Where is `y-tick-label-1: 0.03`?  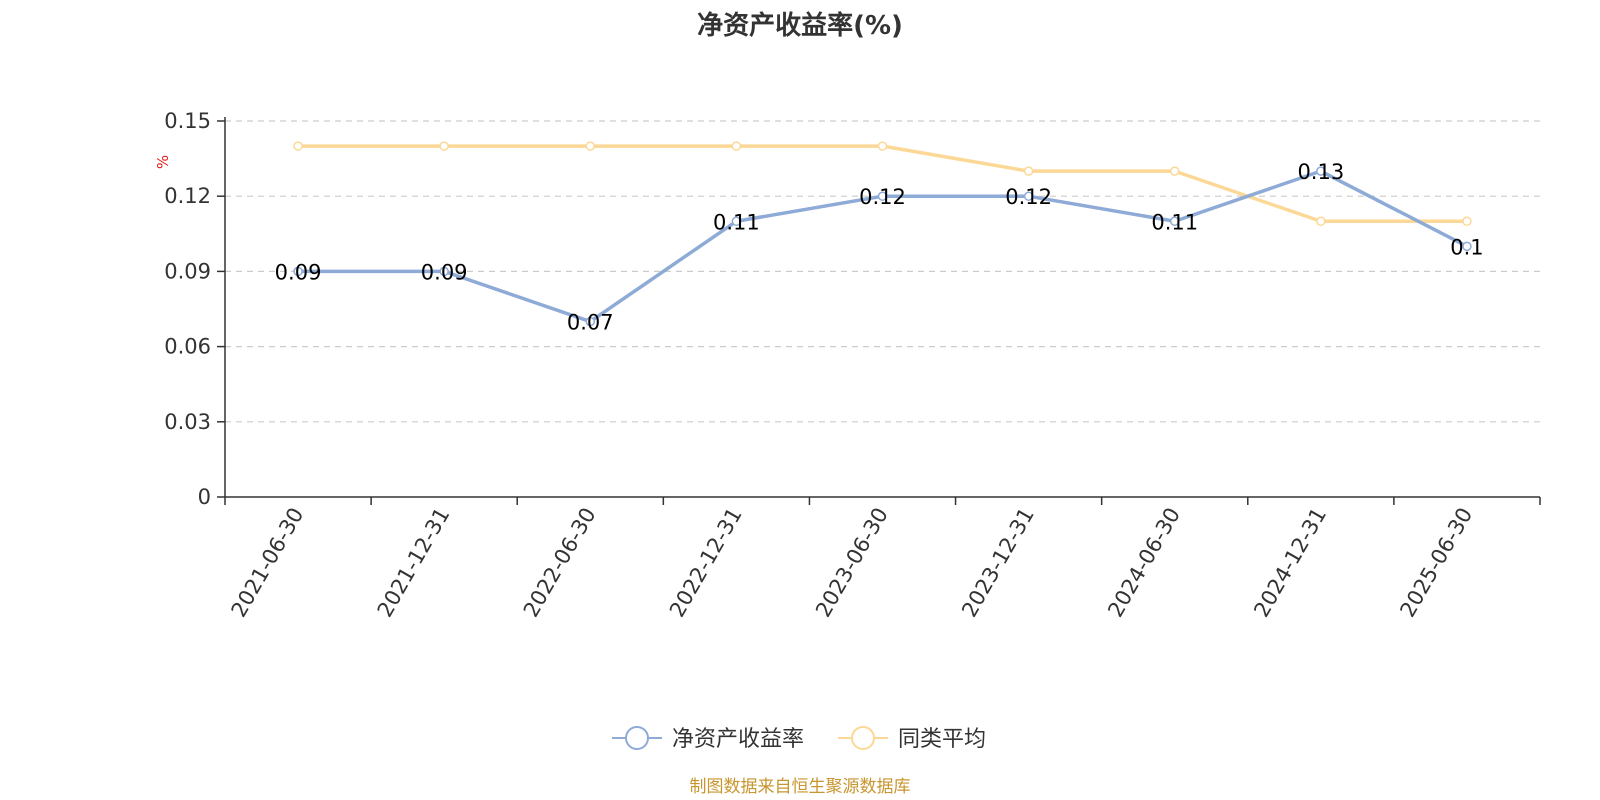 y-tick-label-1: 0.03 is located at coordinates (187, 422).